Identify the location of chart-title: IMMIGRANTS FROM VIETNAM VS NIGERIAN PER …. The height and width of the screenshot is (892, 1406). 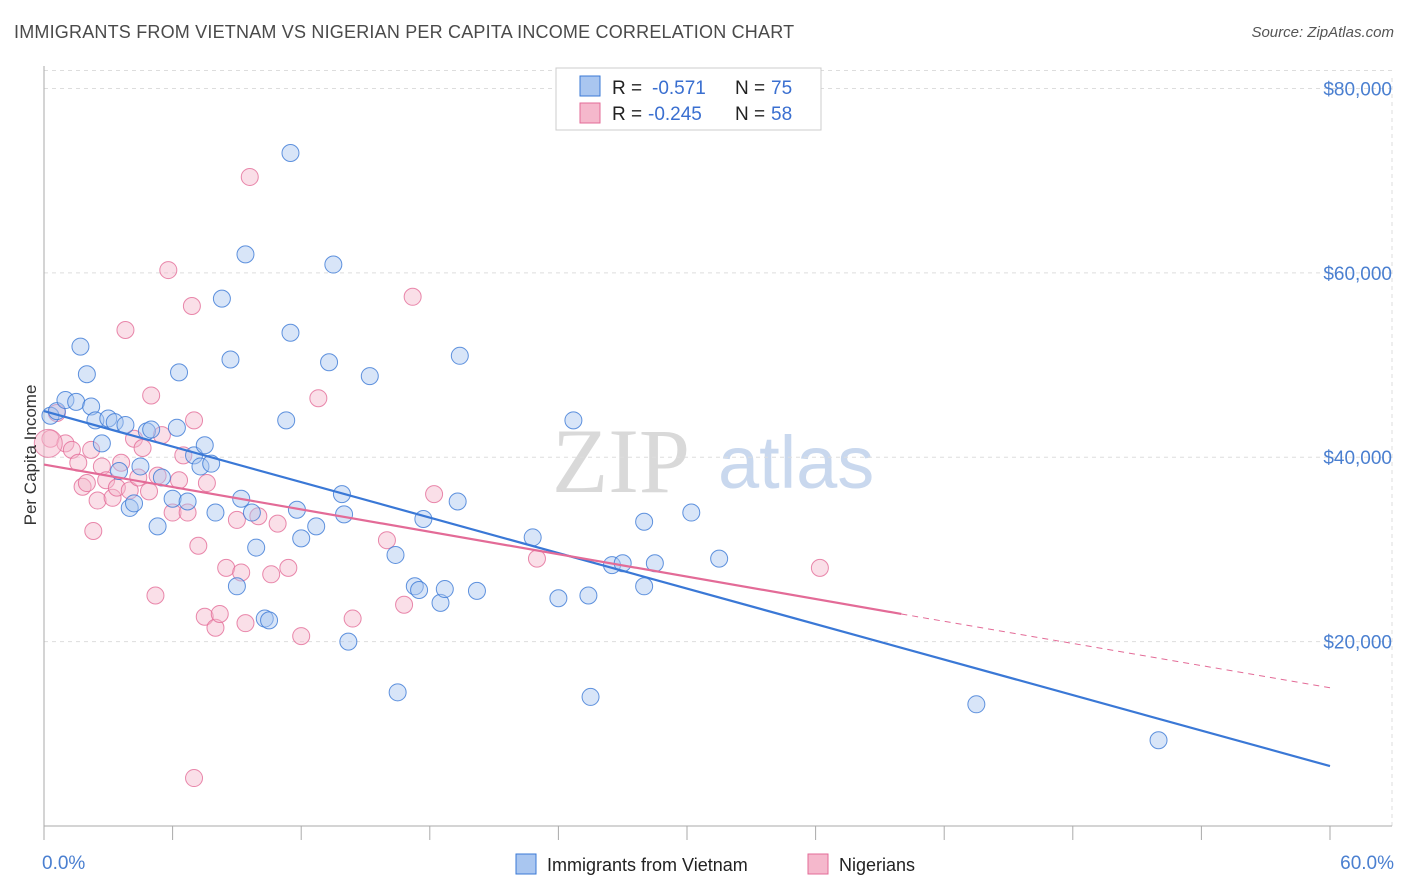
(404, 32).